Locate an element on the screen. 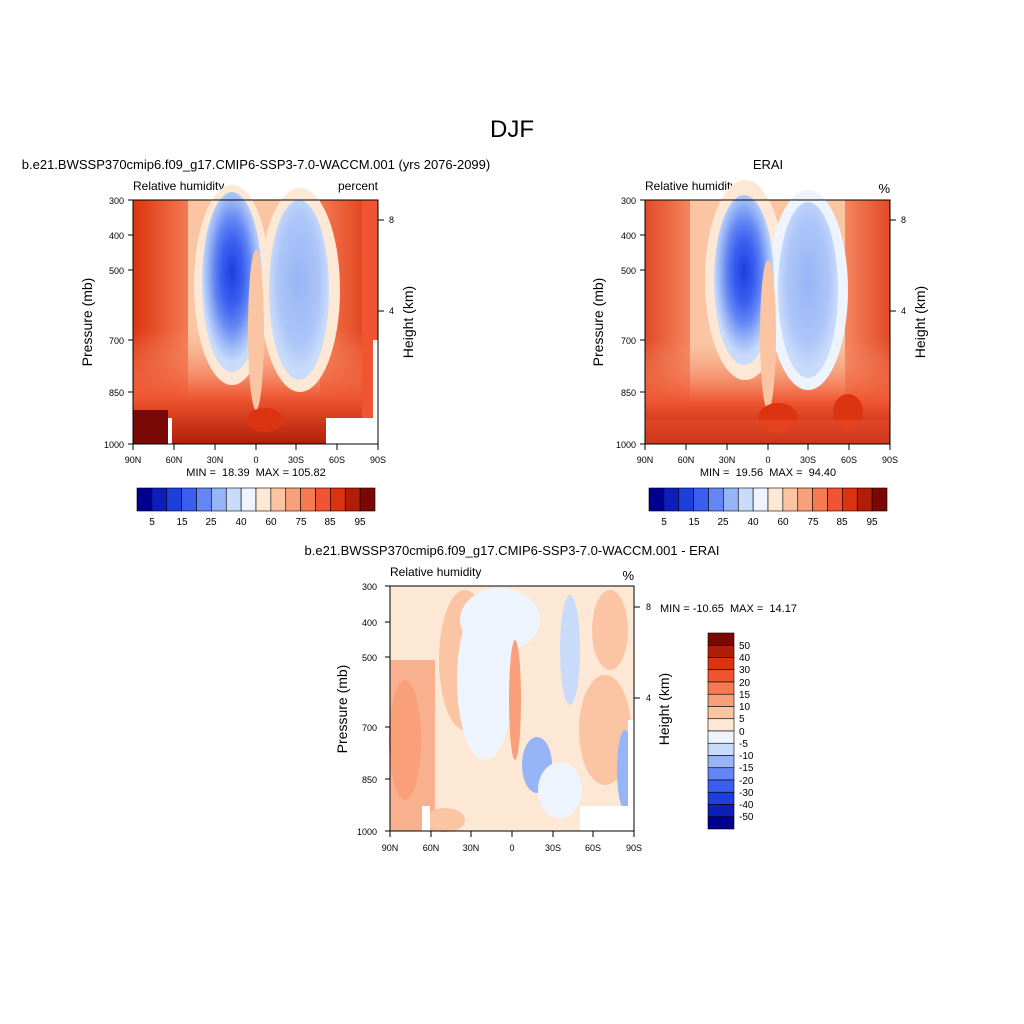 The image size is (1024, 1024). panel-diff-ytick-label: 400 is located at coordinates (369, 623).